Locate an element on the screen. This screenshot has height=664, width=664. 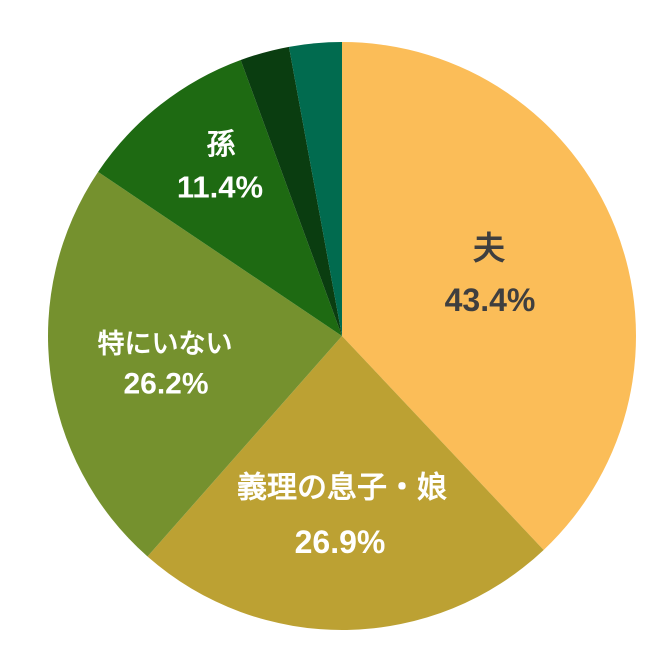
slice-data-label: 43.4% is located at coordinates (490, 300).